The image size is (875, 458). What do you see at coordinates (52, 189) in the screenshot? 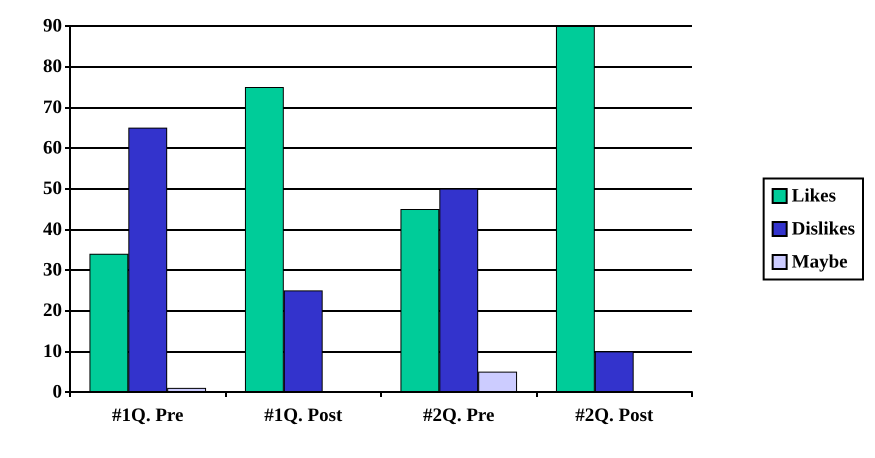
I see `y-tick-label: 50` at bounding box center [52, 189].